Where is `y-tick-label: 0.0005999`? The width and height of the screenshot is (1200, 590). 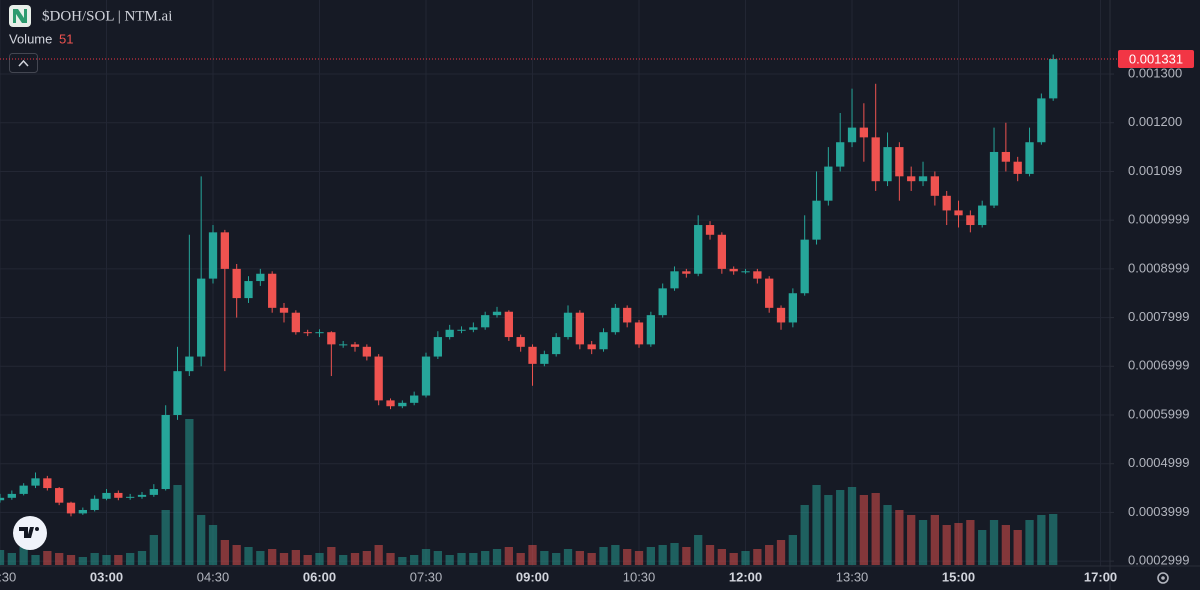
y-tick-label: 0.0005999 is located at coordinates (1158, 413).